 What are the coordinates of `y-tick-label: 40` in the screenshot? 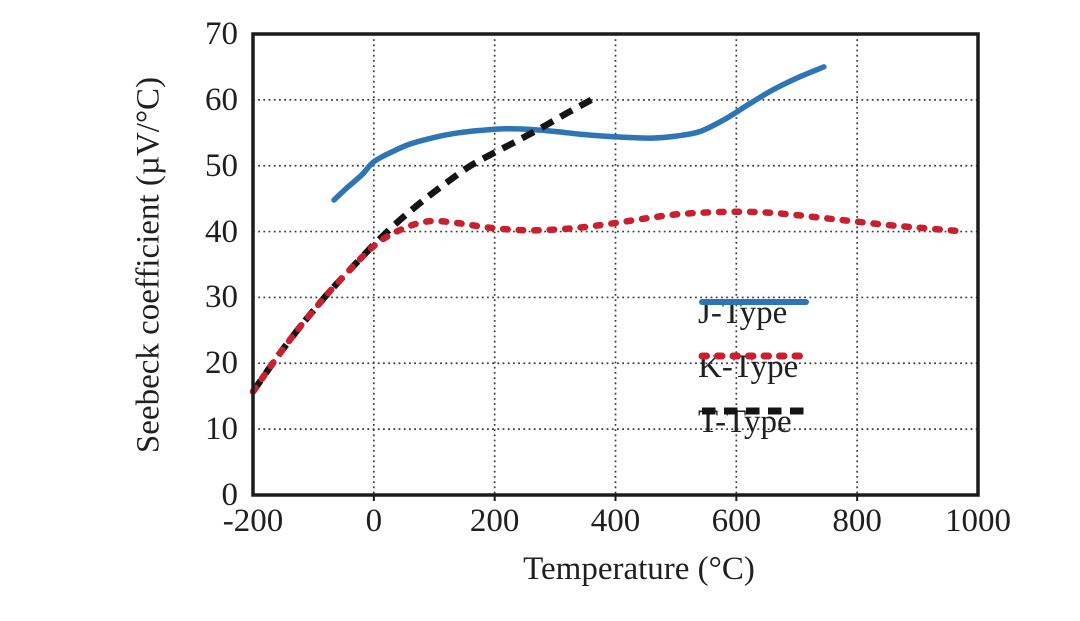 It's located at (221, 231).